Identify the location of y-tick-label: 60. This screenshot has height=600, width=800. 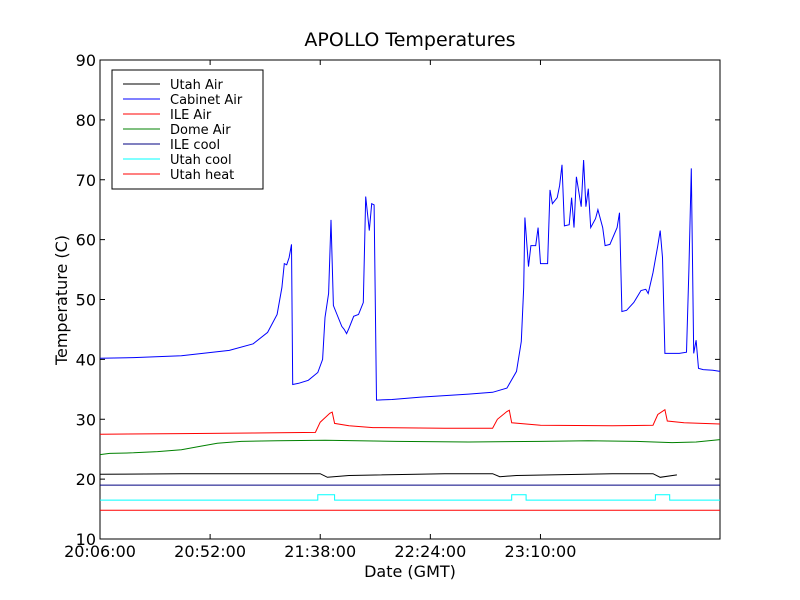
(86, 240).